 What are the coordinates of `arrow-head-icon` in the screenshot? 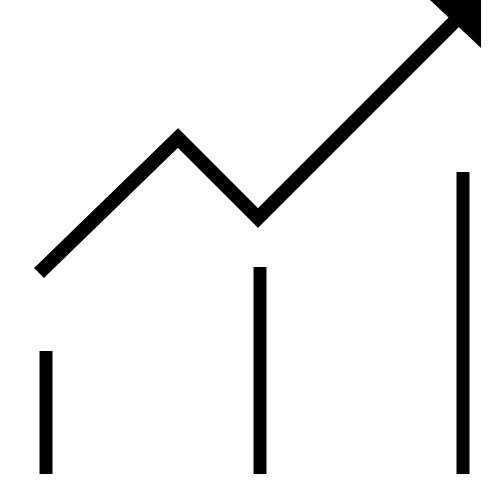 It's located at (455, 24).